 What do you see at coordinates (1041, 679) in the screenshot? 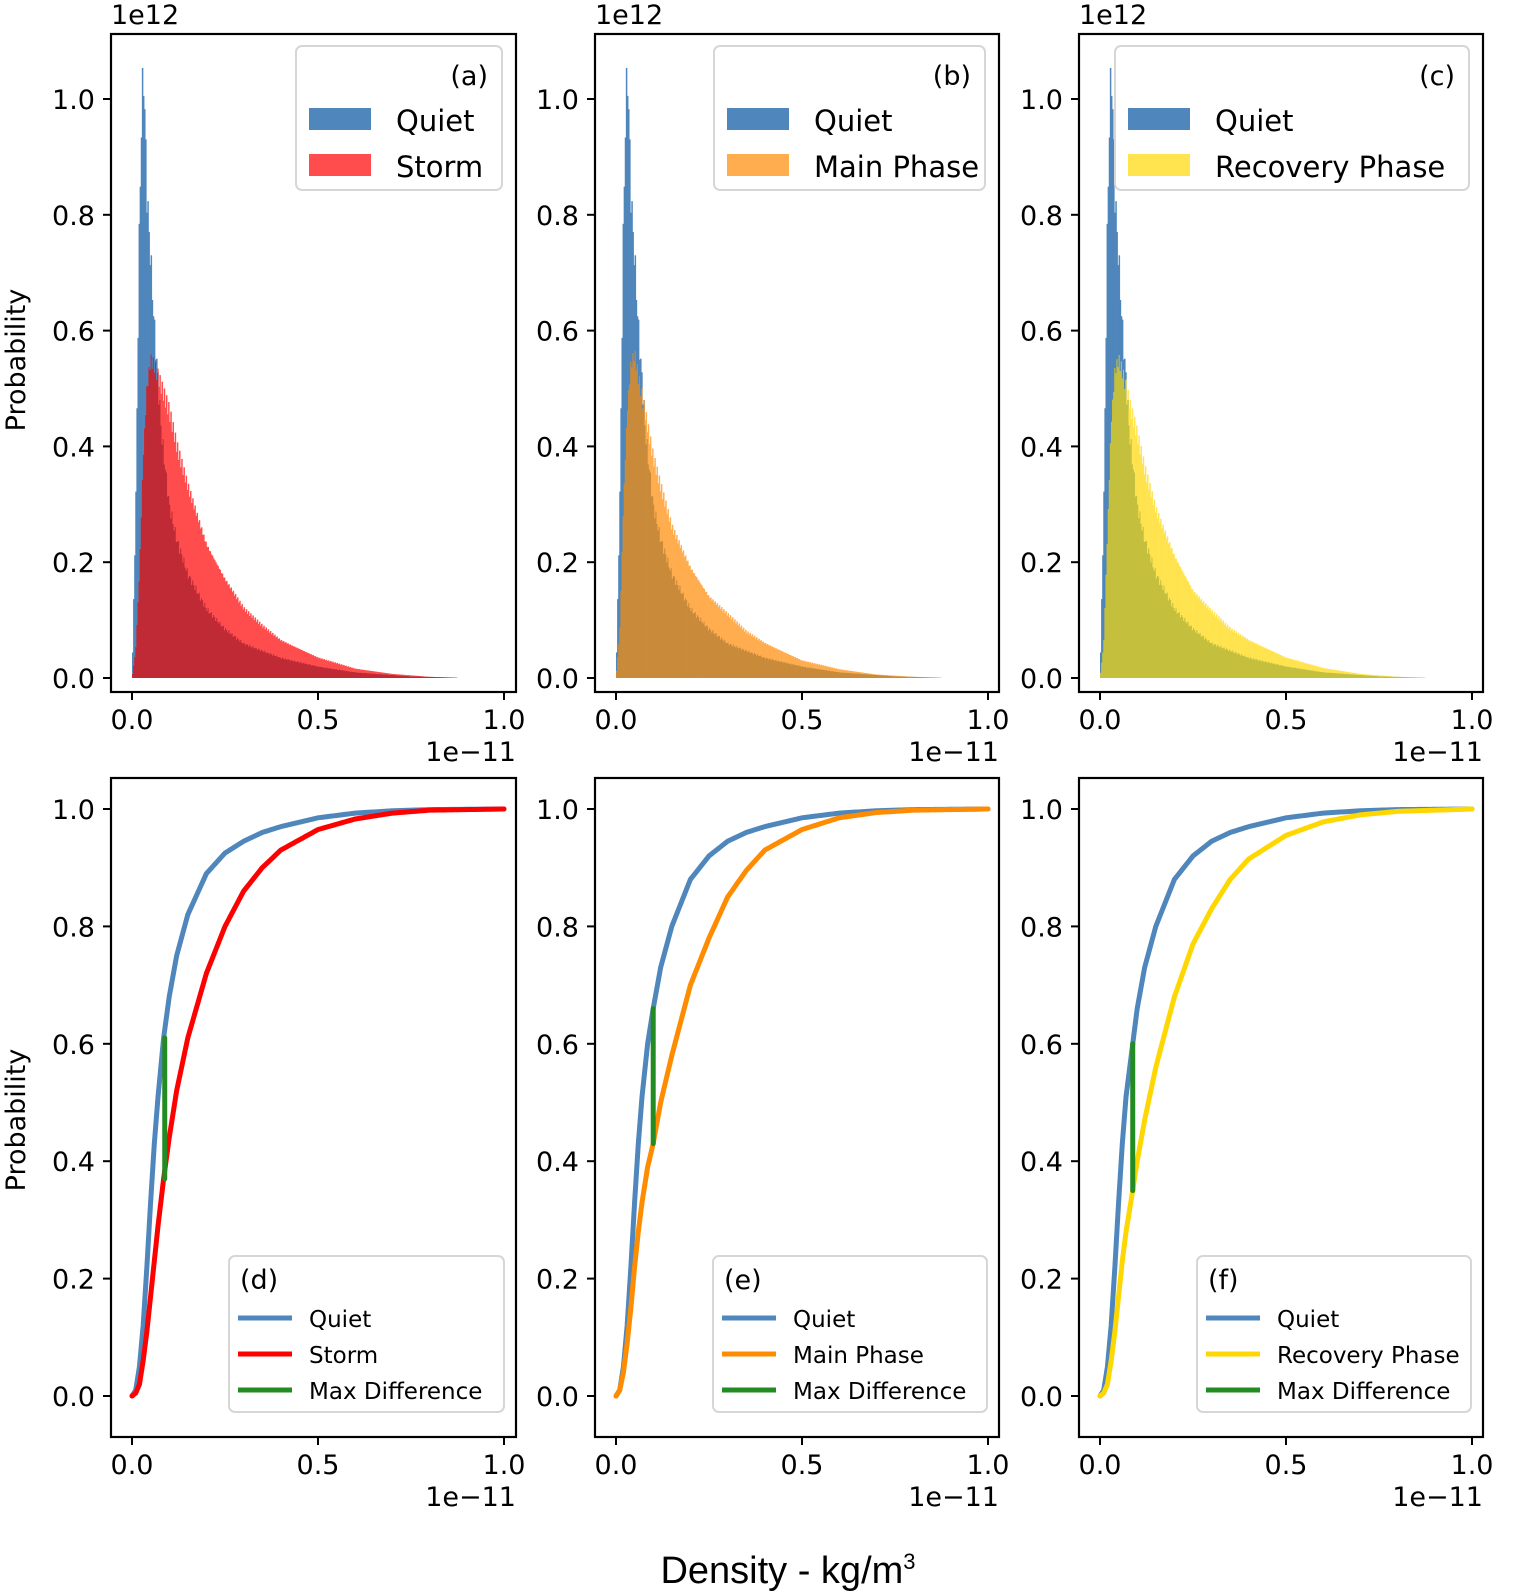
I see `y-tick-label: 0.0` at bounding box center [1041, 679].